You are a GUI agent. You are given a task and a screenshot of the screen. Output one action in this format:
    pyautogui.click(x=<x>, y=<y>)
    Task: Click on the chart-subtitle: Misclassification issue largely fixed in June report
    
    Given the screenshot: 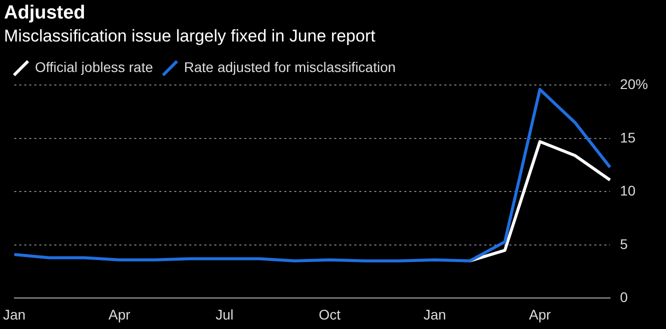 What is the action you would take?
    pyautogui.click(x=190, y=36)
    